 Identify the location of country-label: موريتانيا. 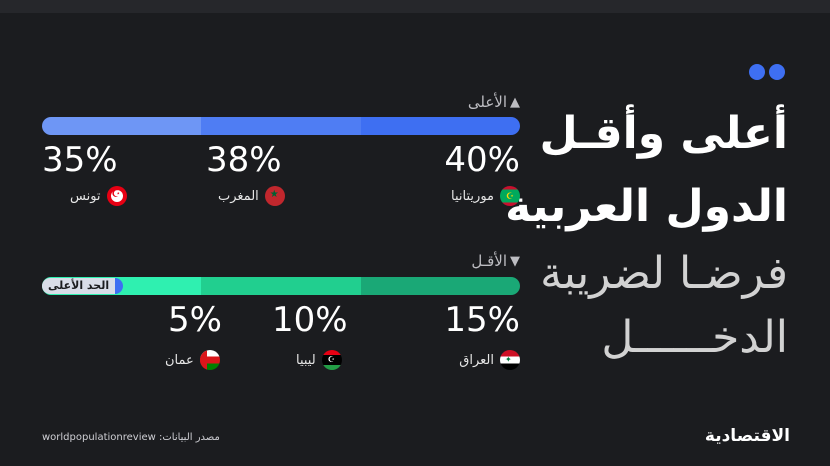
(472, 196).